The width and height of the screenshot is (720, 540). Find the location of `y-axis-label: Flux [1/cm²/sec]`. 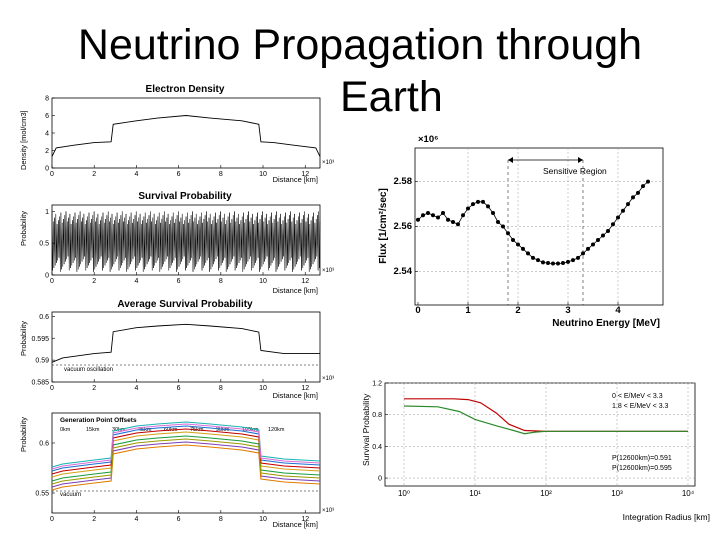

y-axis-label: Flux [1/cm²/sec] is located at coordinates (383, 226).